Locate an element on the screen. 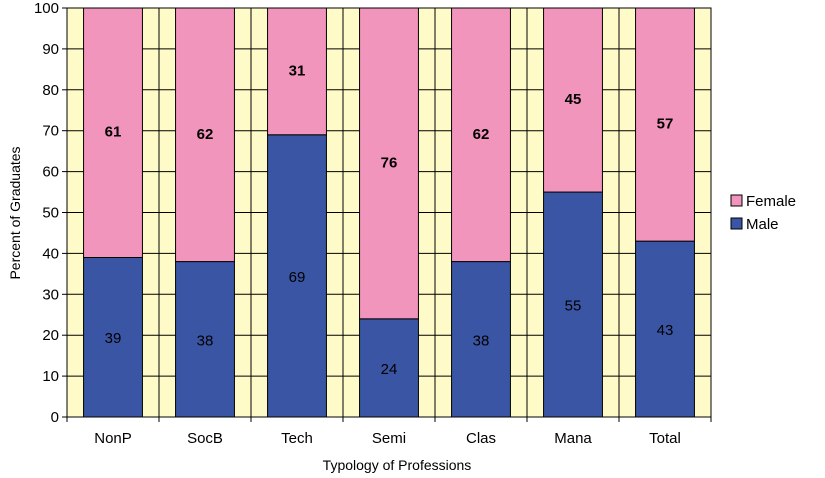 Image resolution: width=825 pixels, height=478 pixels. y-tick-label: 20 is located at coordinates (50, 335).